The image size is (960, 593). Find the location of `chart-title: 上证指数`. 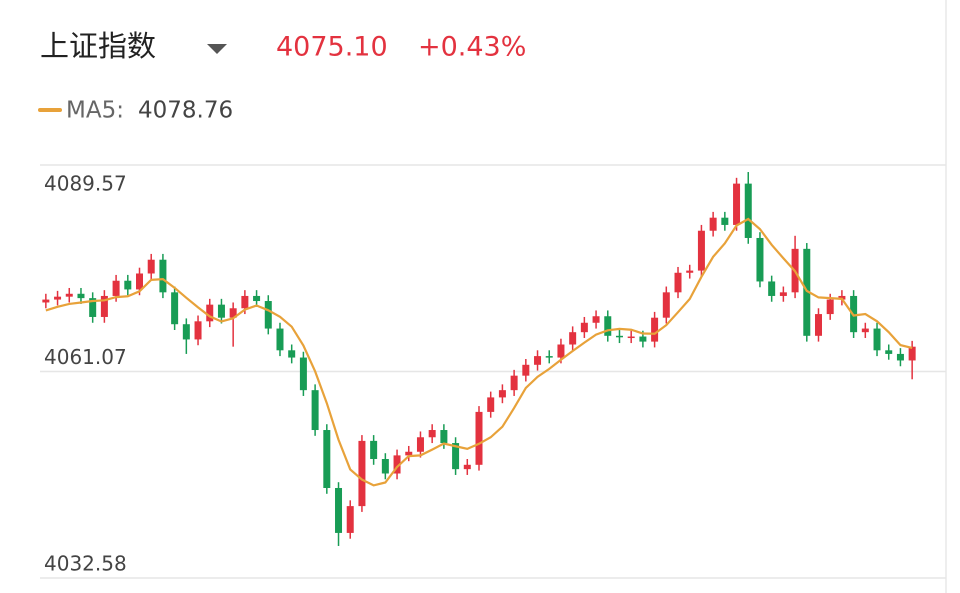

chart-title: 上证指数 is located at coordinates (98, 46).